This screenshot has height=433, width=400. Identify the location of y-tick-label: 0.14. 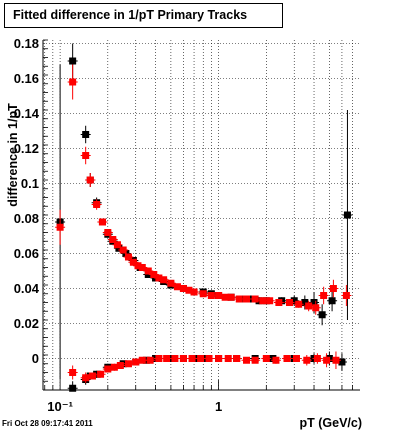
(27, 113).